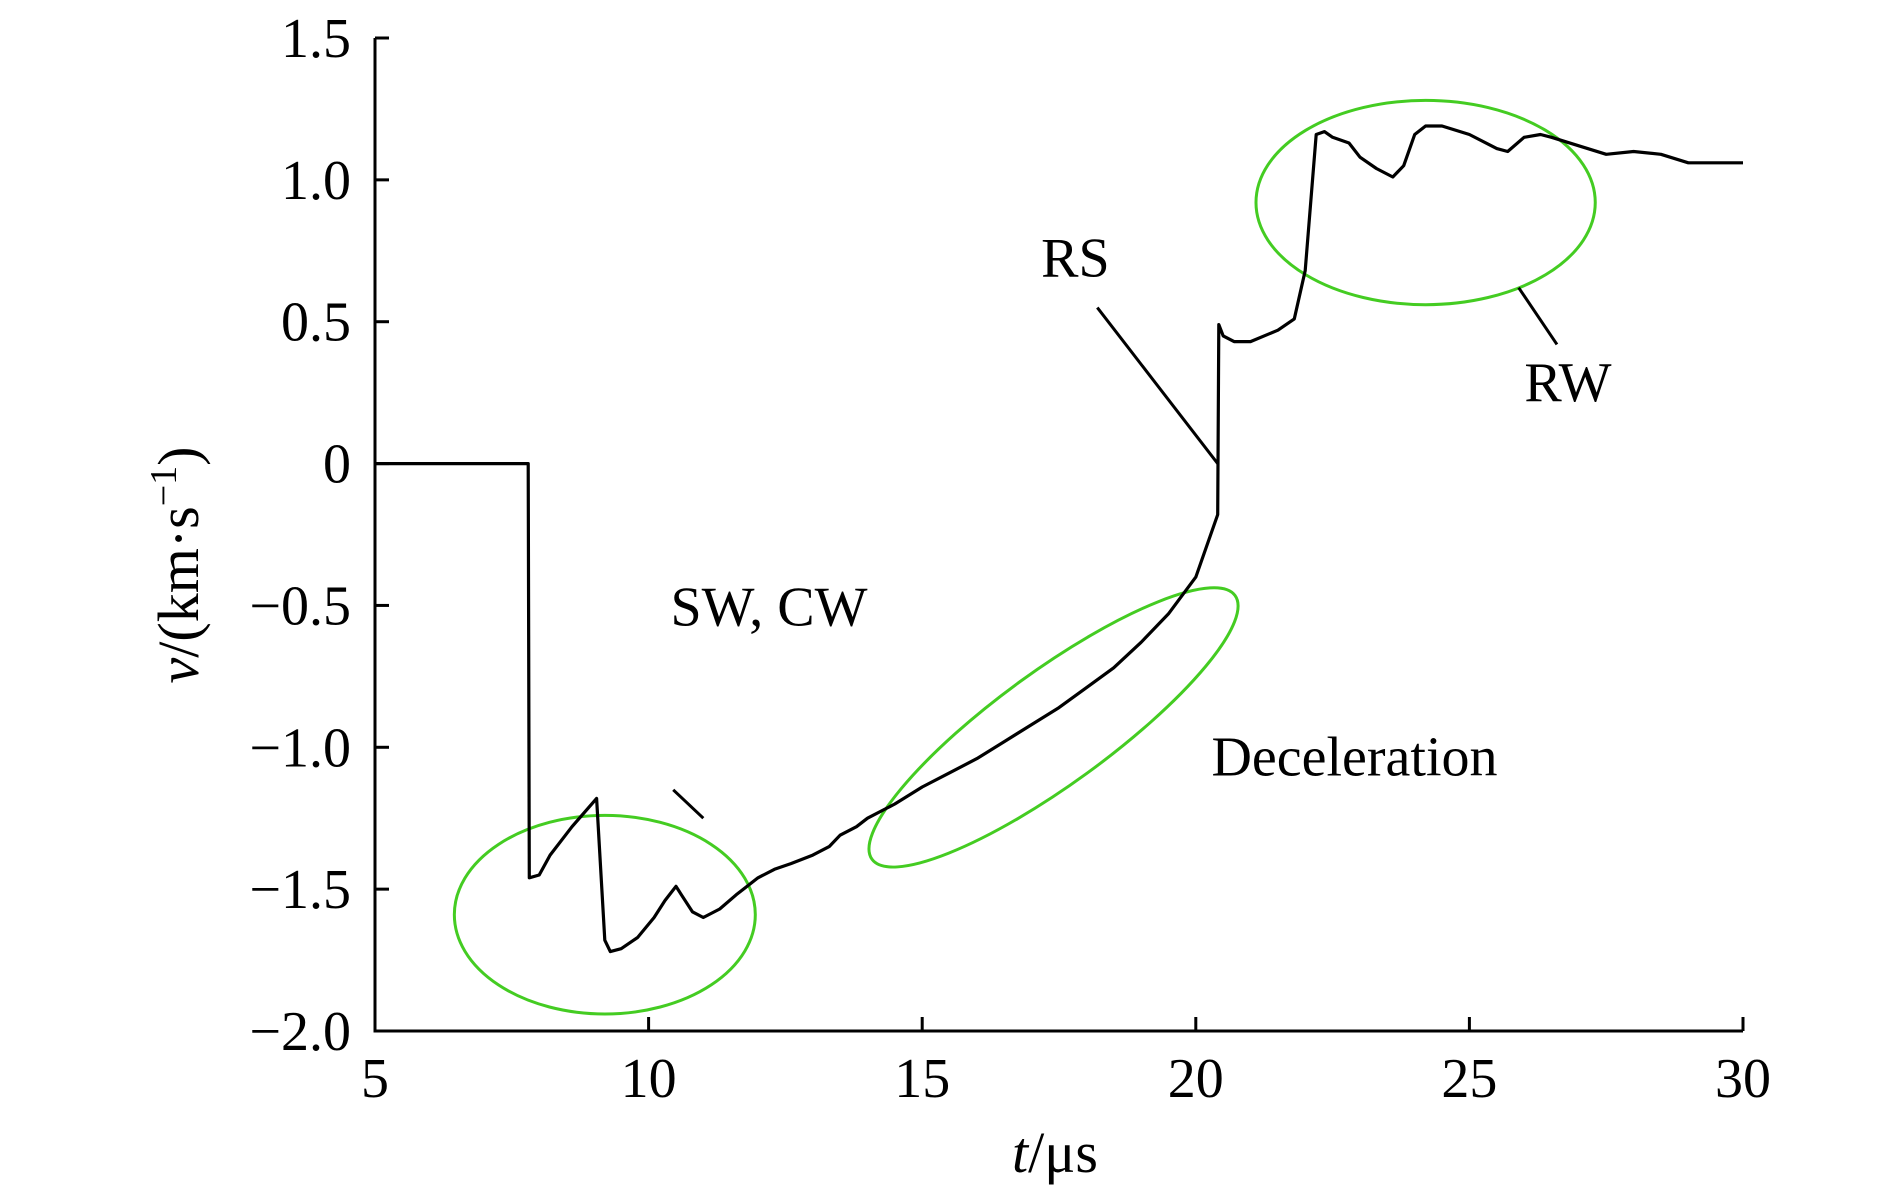 The height and width of the screenshot is (1203, 1890). I want to click on x-axis-title-symbol: t, so click(1021, 1152).